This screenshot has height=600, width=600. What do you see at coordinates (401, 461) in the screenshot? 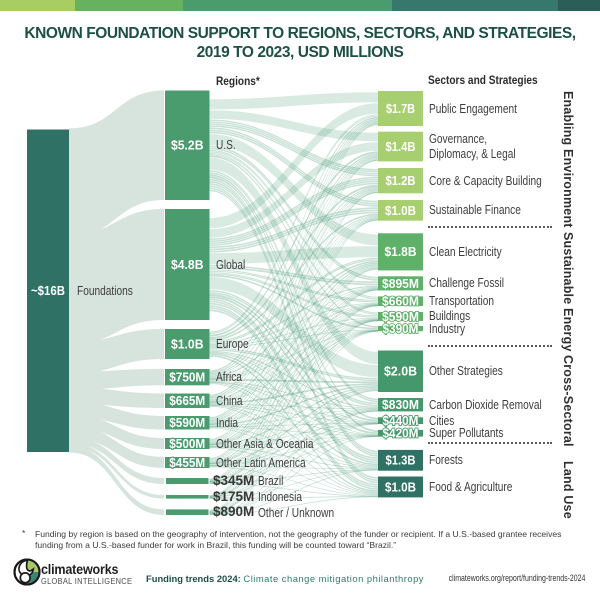
I see `svg-text: $1.3B` at bounding box center [401, 461].